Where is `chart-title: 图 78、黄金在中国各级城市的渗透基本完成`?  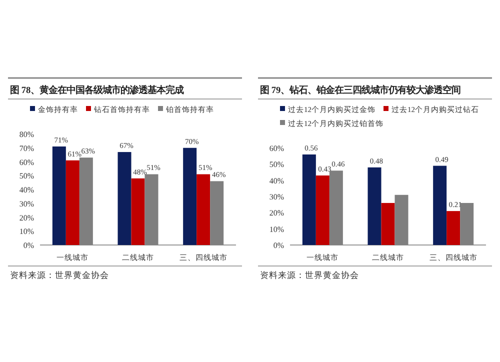 chart-title: 图 78、黄金在中国各级城市的渗透基本完成 is located at coordinates (97, 90).